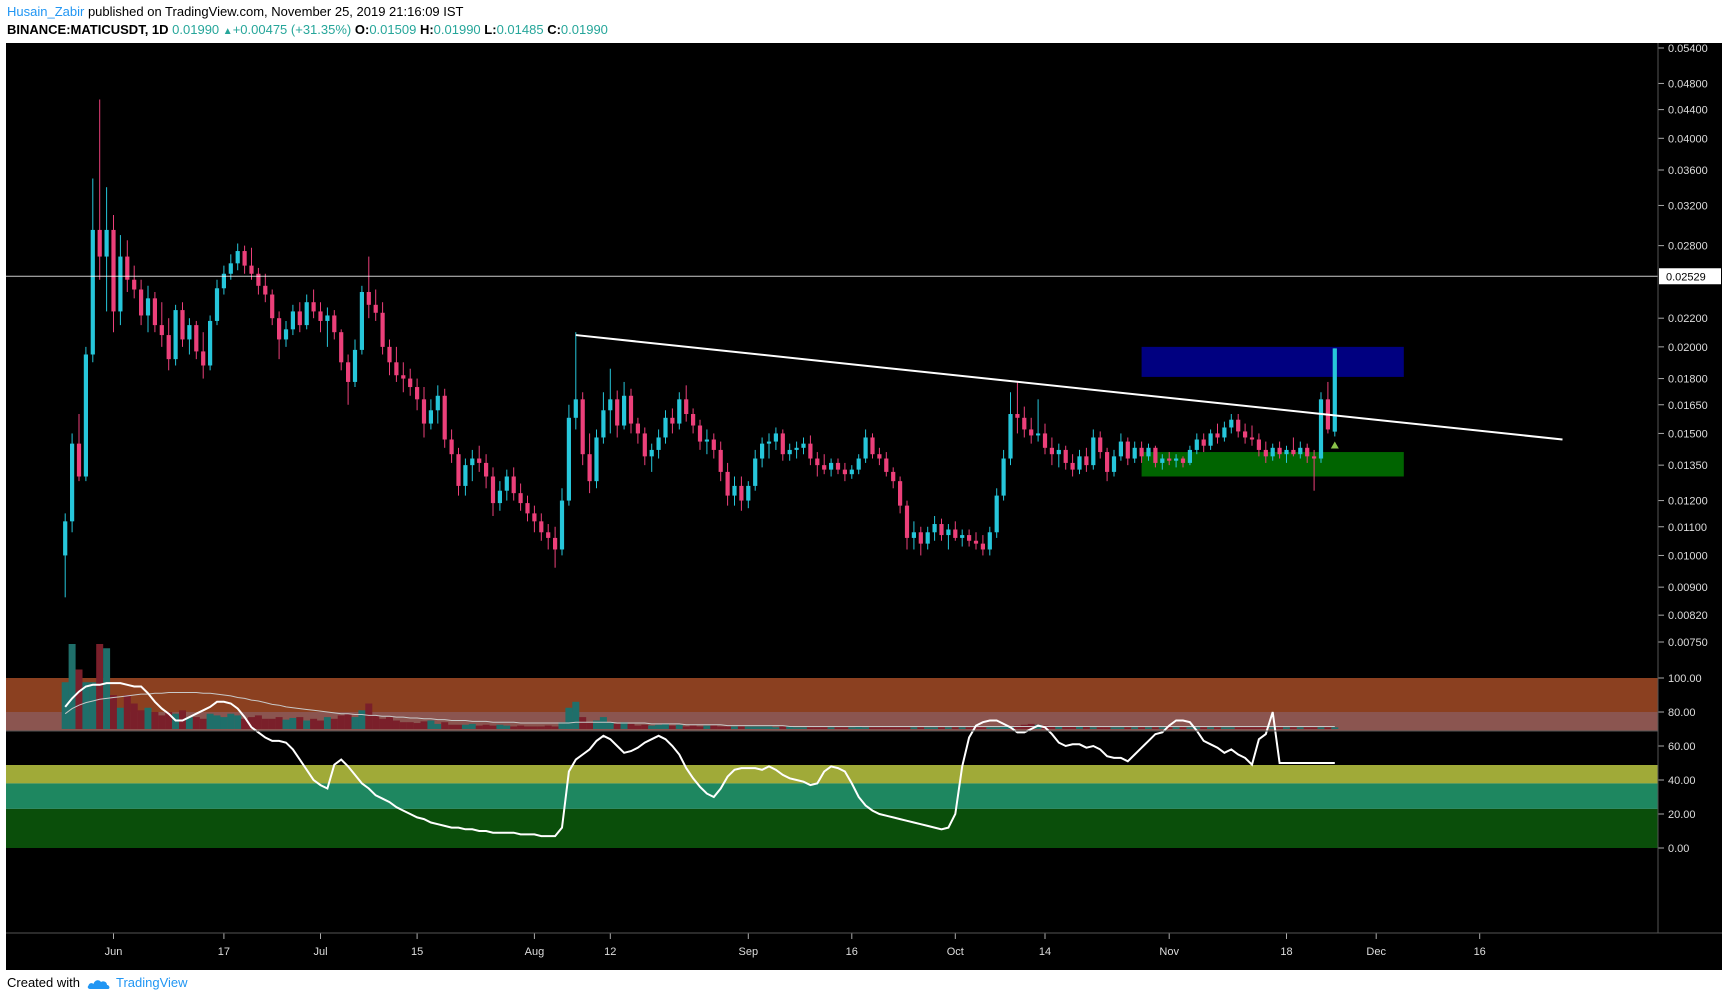 This screenshot has width=1722, height=1002. Describe the element at coordinates (864, 951) in the screenshot. I see `time-axis-background` at that location.